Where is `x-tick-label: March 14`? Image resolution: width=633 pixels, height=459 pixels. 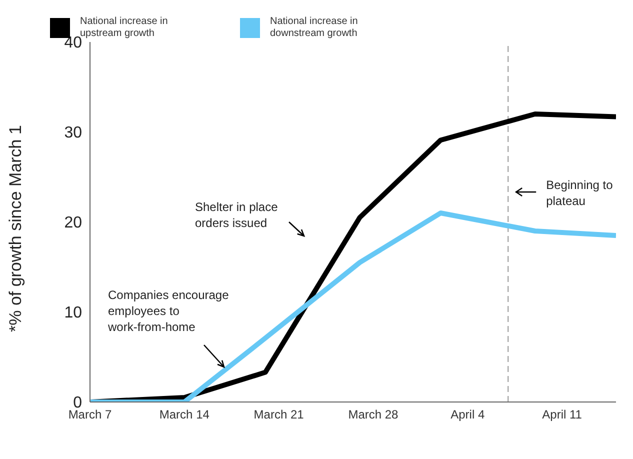
x-tick-label: March 14 is located at coordinates (184, 415).